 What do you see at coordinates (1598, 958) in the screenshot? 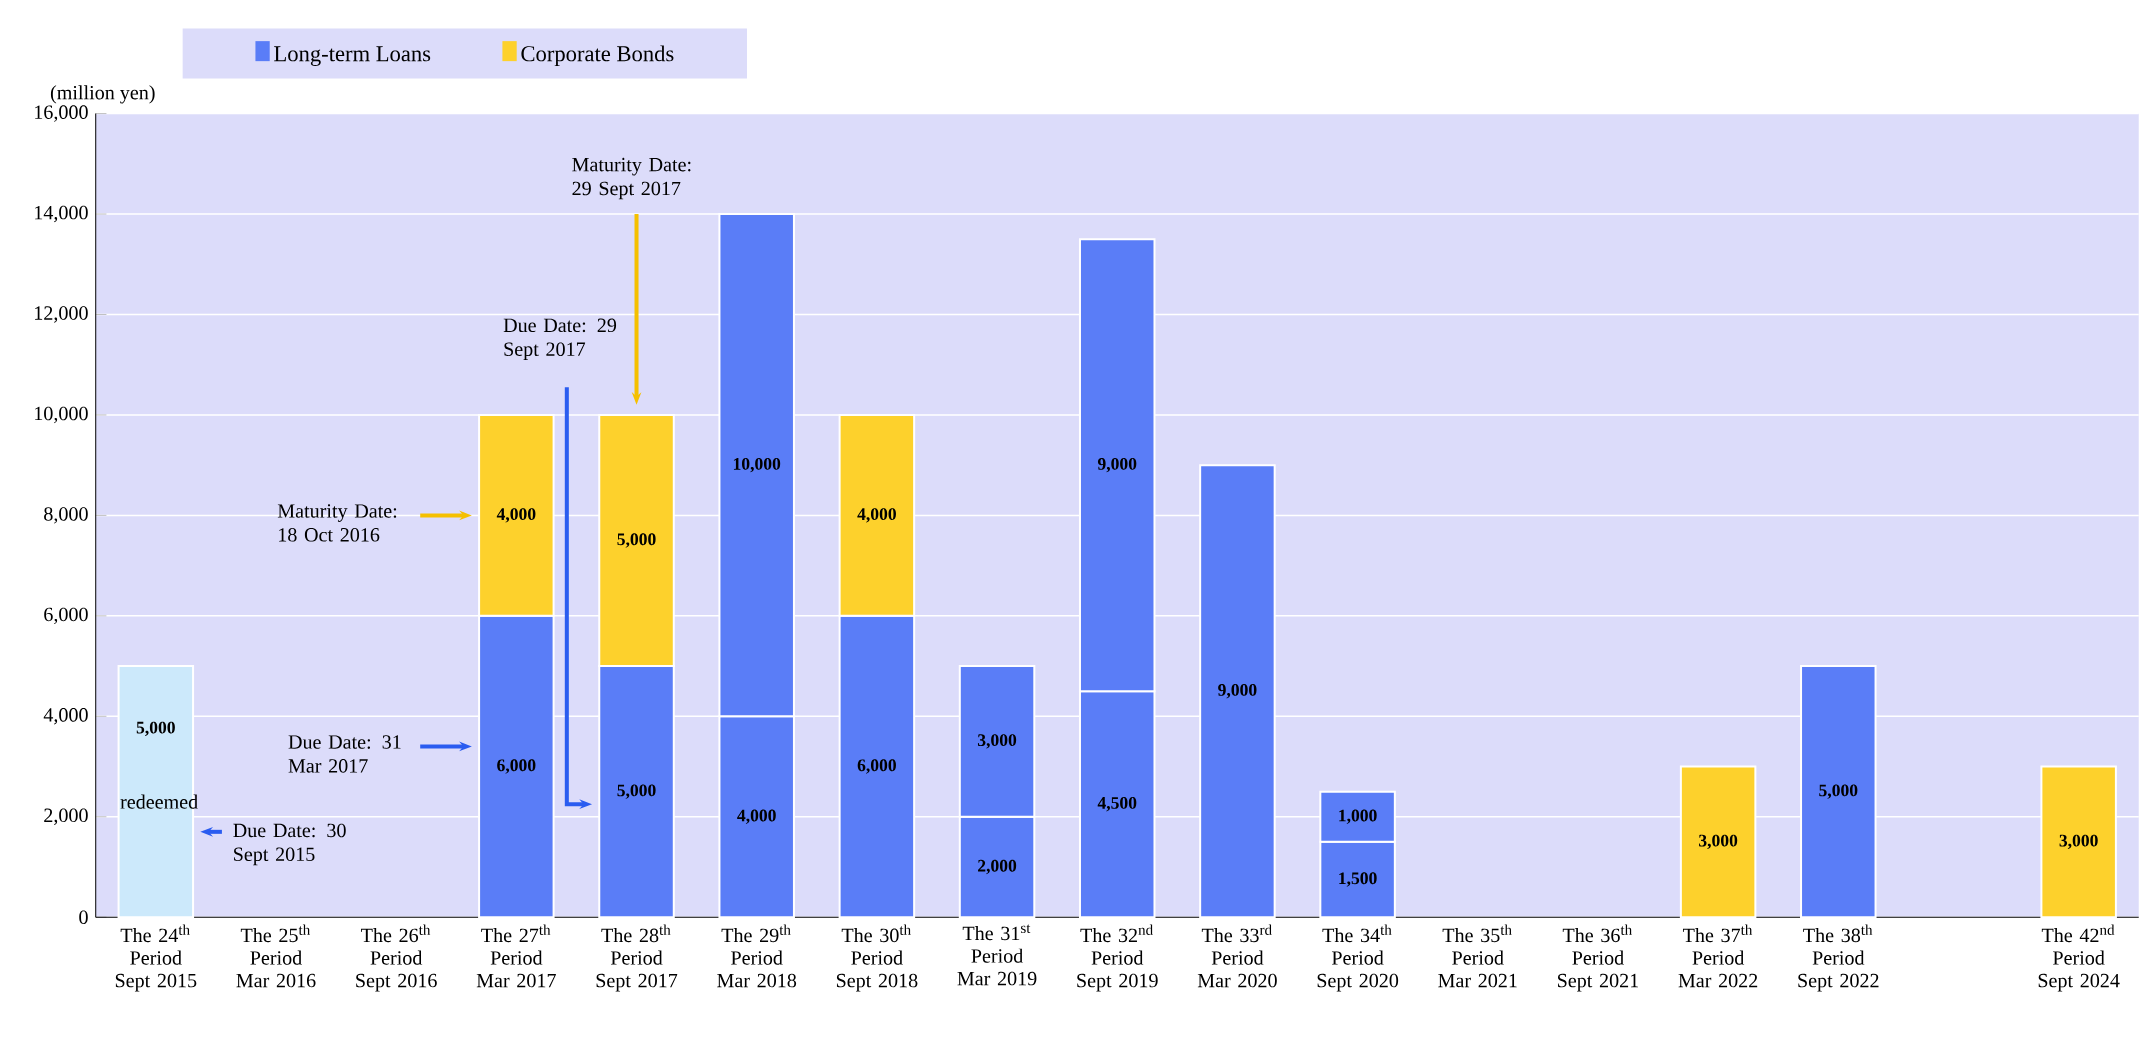
I see `x-tick-label: The 36$^{th}$ Period Sept 2021` at bounding box center [1598, 958].